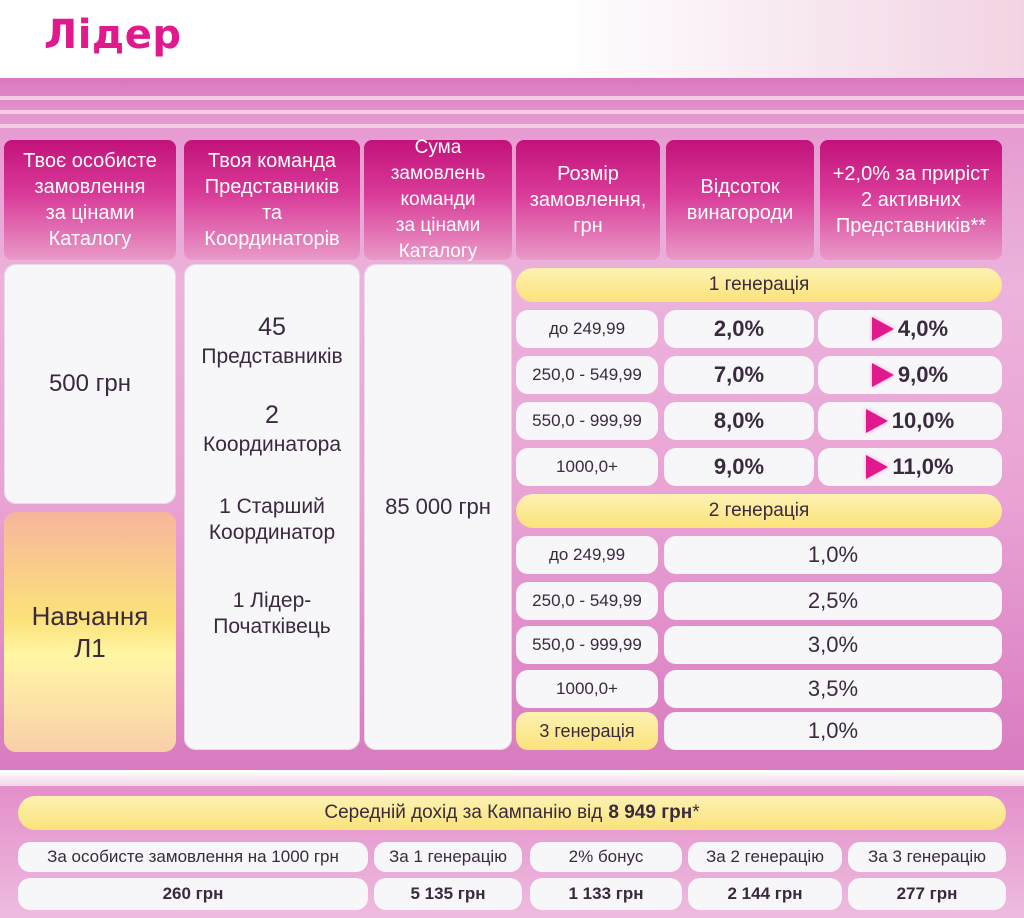 The width and height of the screenshot is (1024, 918). Describe the element at coordinates (588, 200) in the screenshot. I see `header-order-size: Розмір замовлення, грн` at that location.